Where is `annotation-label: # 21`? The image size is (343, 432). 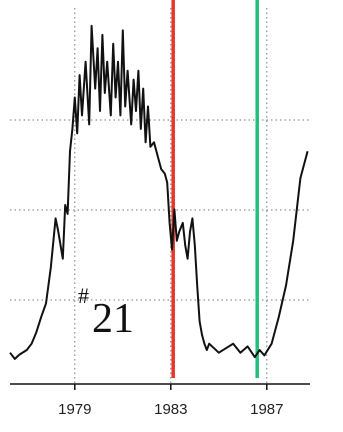
annotation-label: # 21 is located at coordinates (106, 312).